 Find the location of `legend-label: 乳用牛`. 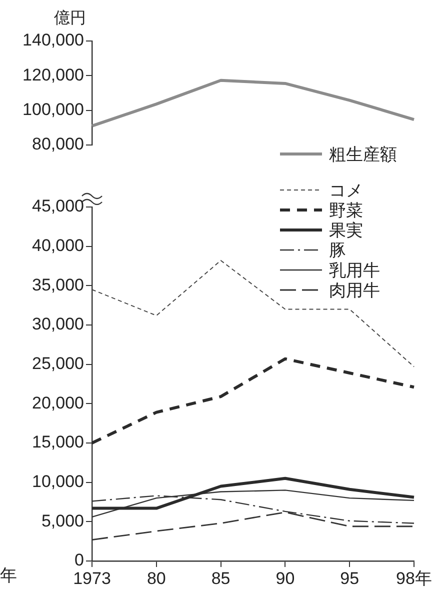

legend-label: 乳用牛 is located at coordinates (354, 271).